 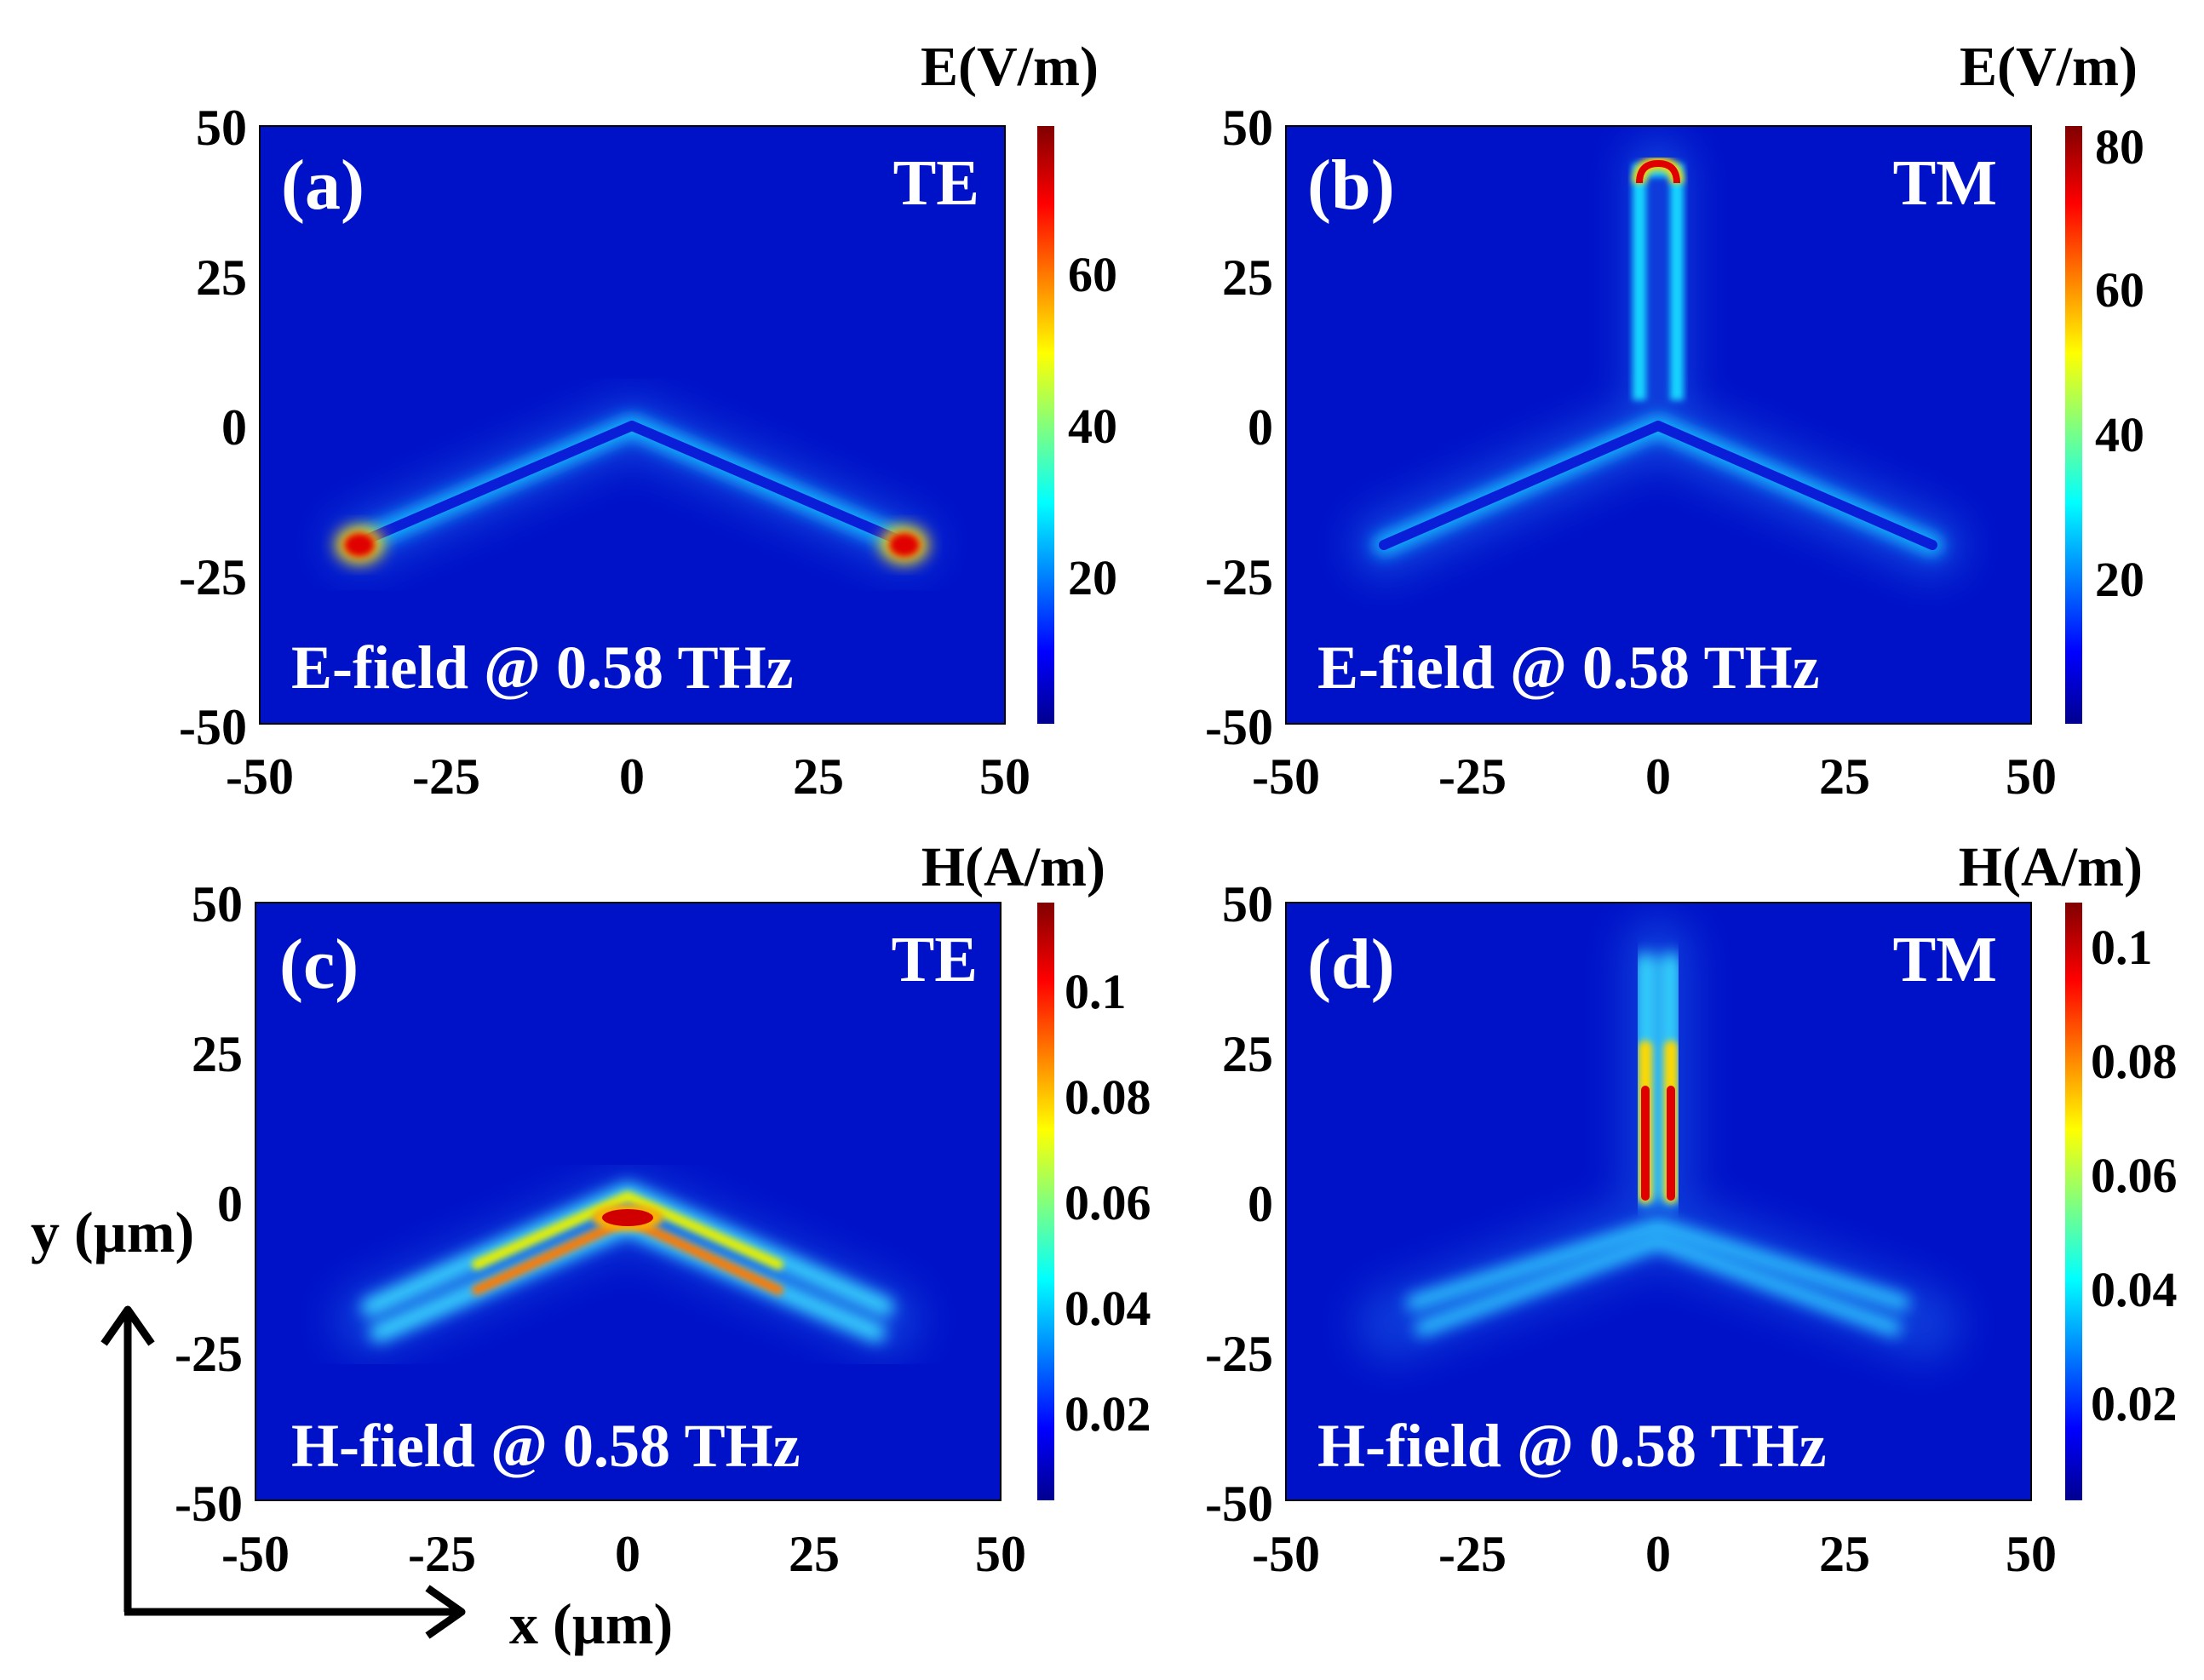 I want to click on colorbar-a-tick-3: 60, so click(x=1093, y=274).